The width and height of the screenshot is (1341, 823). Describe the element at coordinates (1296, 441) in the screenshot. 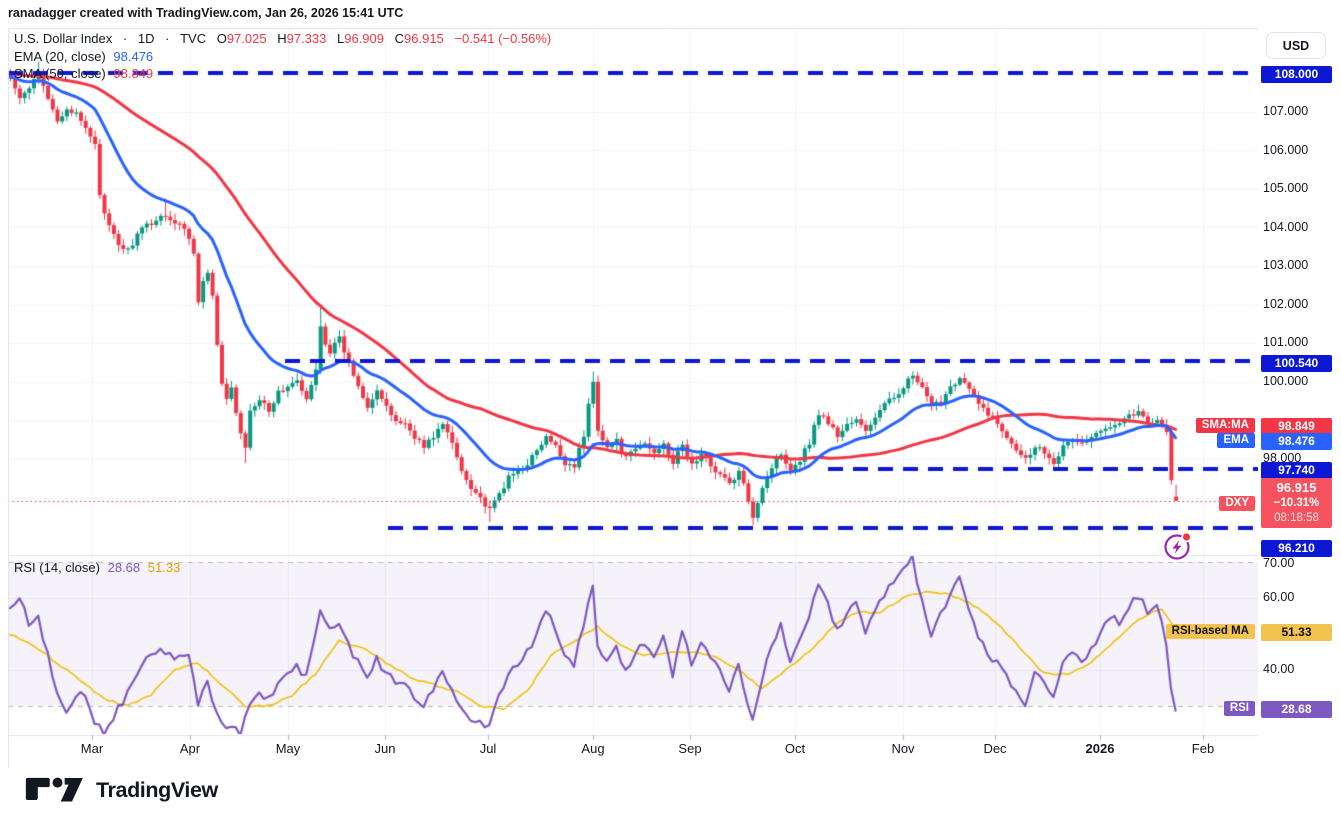

I see `ema-value-chip: 98.476` at that location.